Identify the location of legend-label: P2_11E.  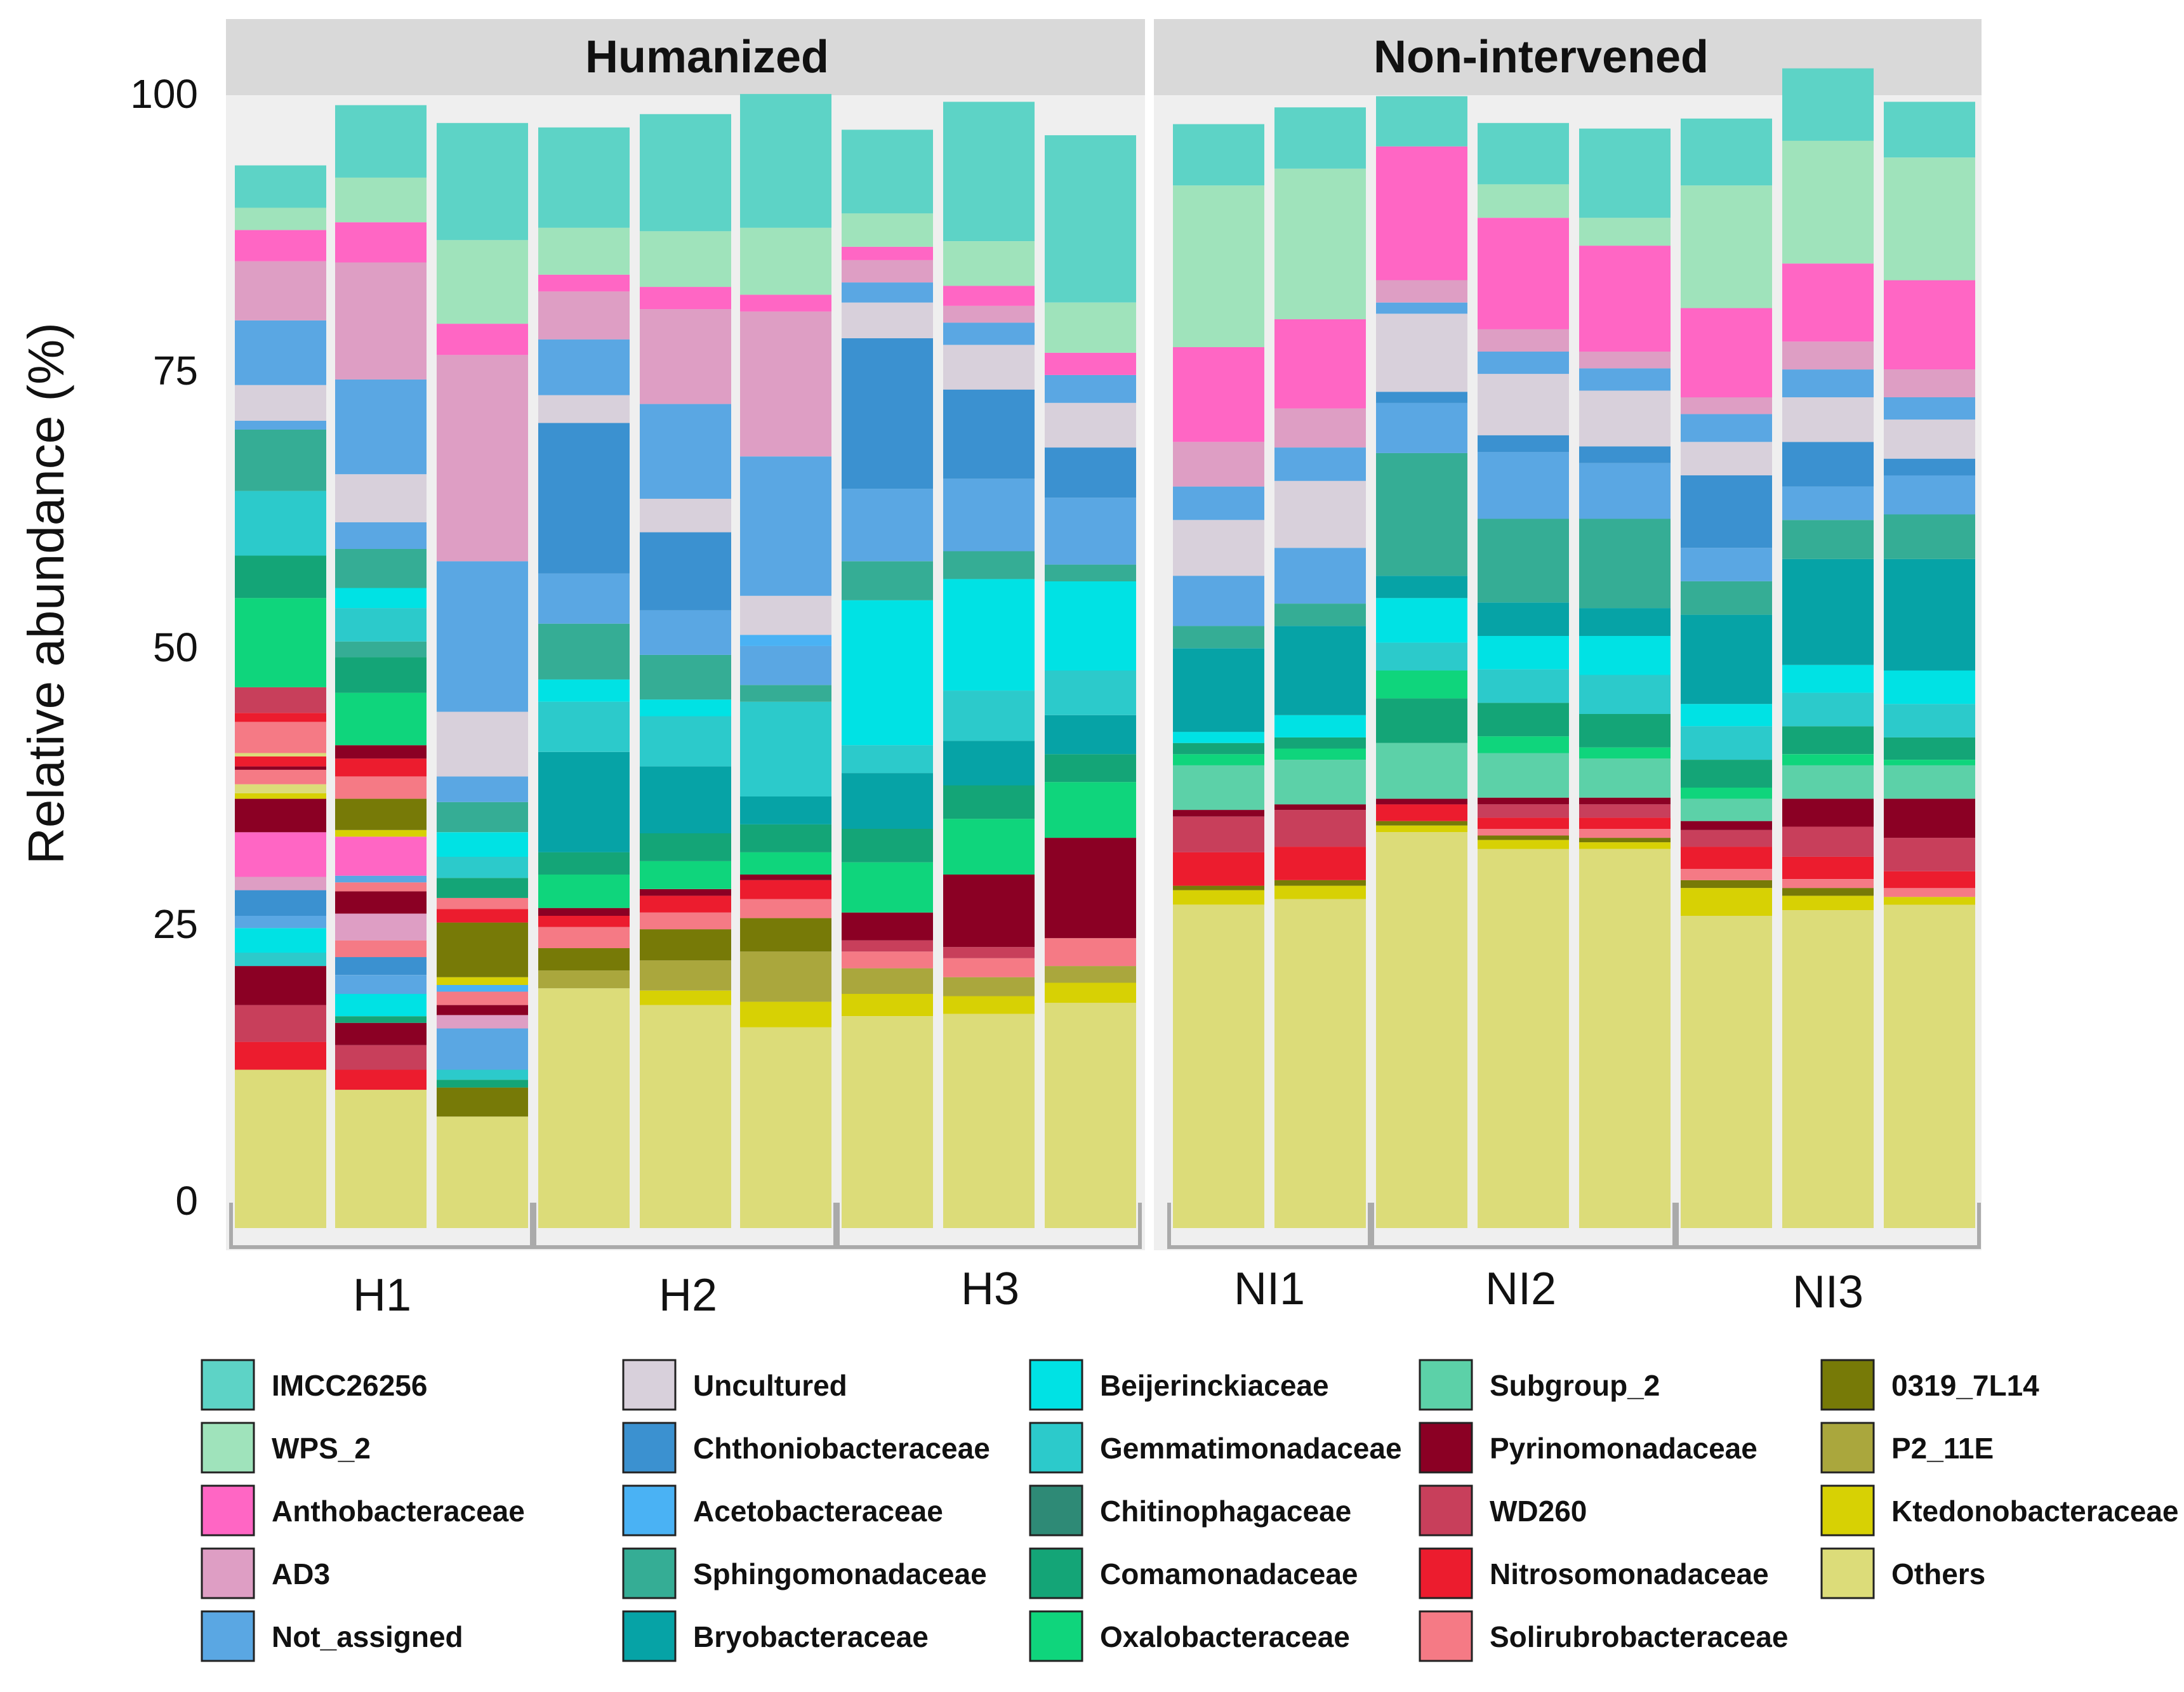
(1942, 1448).